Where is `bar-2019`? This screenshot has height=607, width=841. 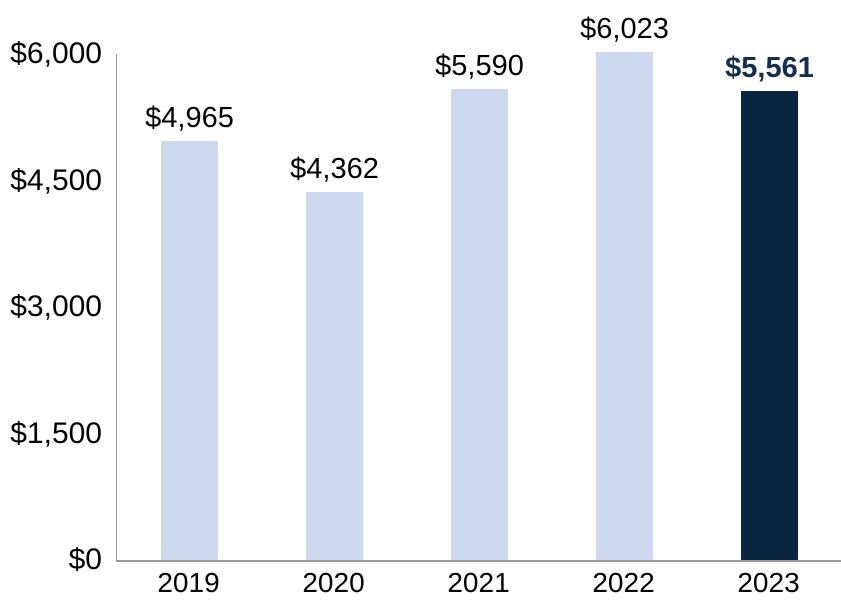 bar-2019 is located at coordinates (189, 350).